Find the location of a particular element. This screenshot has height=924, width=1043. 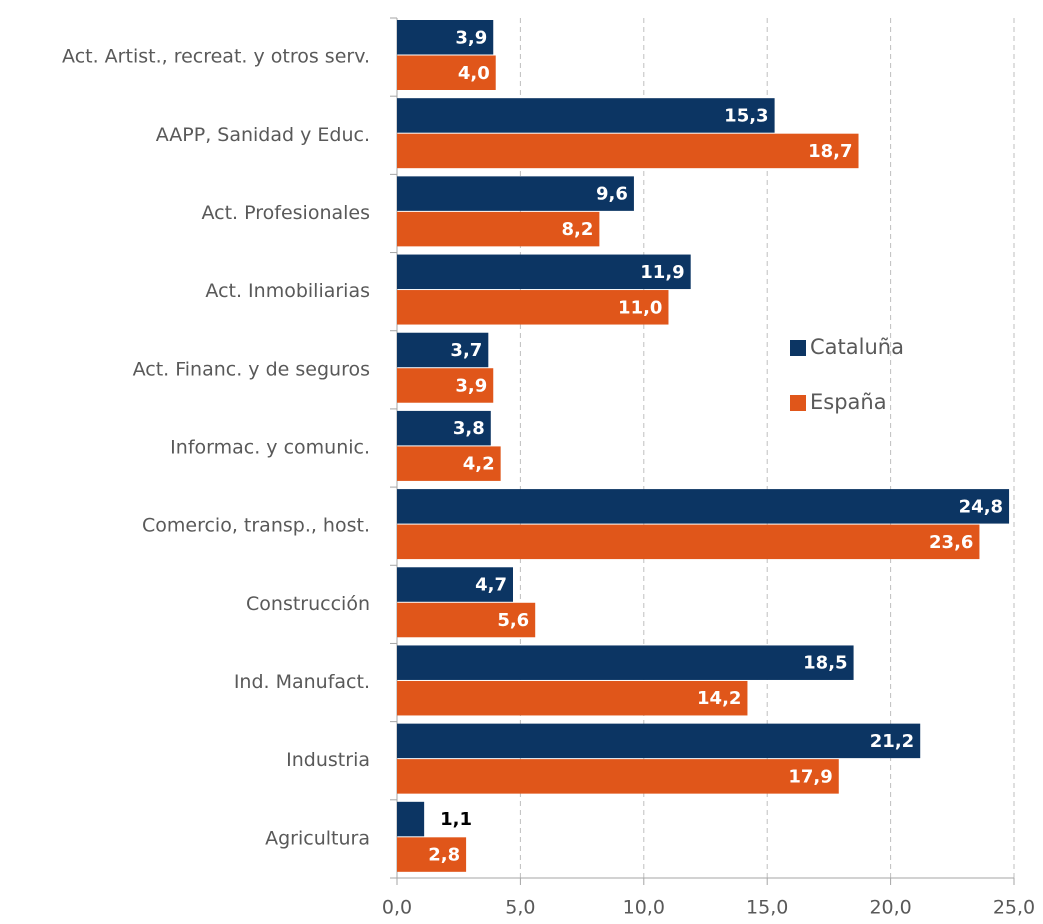

value-label: 3,7 is located at coordinates (466, 350).